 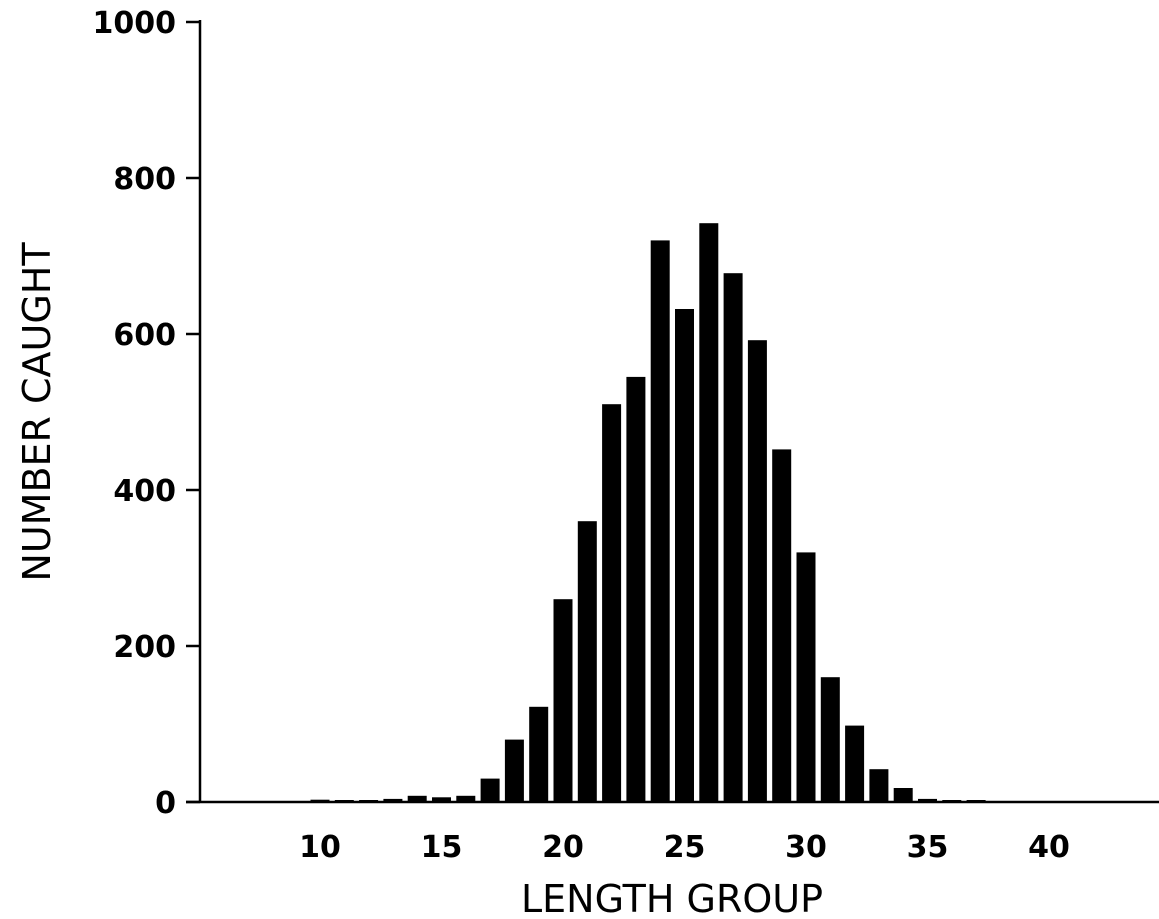 What do you see at coordinates (320, 847) in the screenshot?
I see `x-tick-label-10: 10` at bounding box center [320, 847].